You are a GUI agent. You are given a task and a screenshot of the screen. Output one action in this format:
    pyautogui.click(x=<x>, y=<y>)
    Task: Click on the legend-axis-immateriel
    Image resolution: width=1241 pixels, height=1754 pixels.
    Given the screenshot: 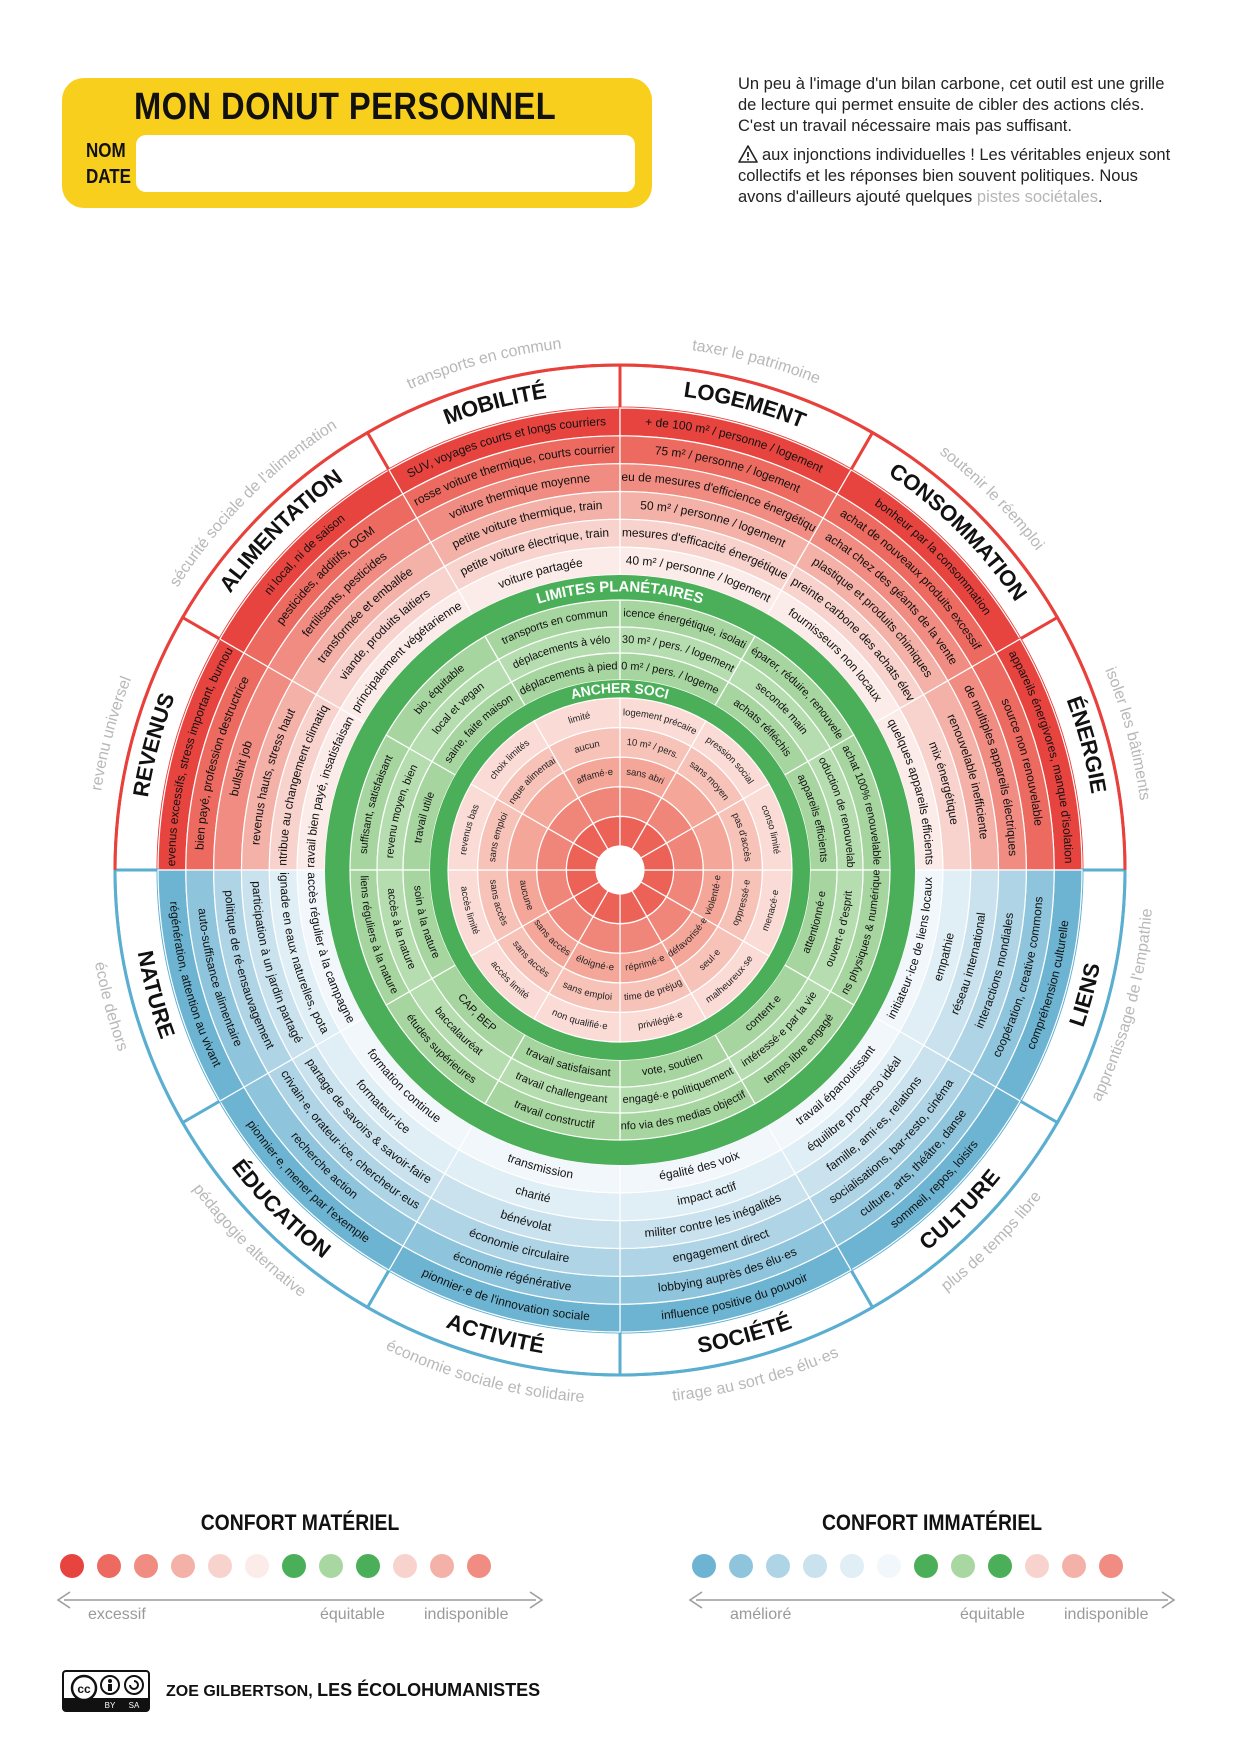 What is the action you would take?
    pyautogui.click(x=932, y=1600)
    